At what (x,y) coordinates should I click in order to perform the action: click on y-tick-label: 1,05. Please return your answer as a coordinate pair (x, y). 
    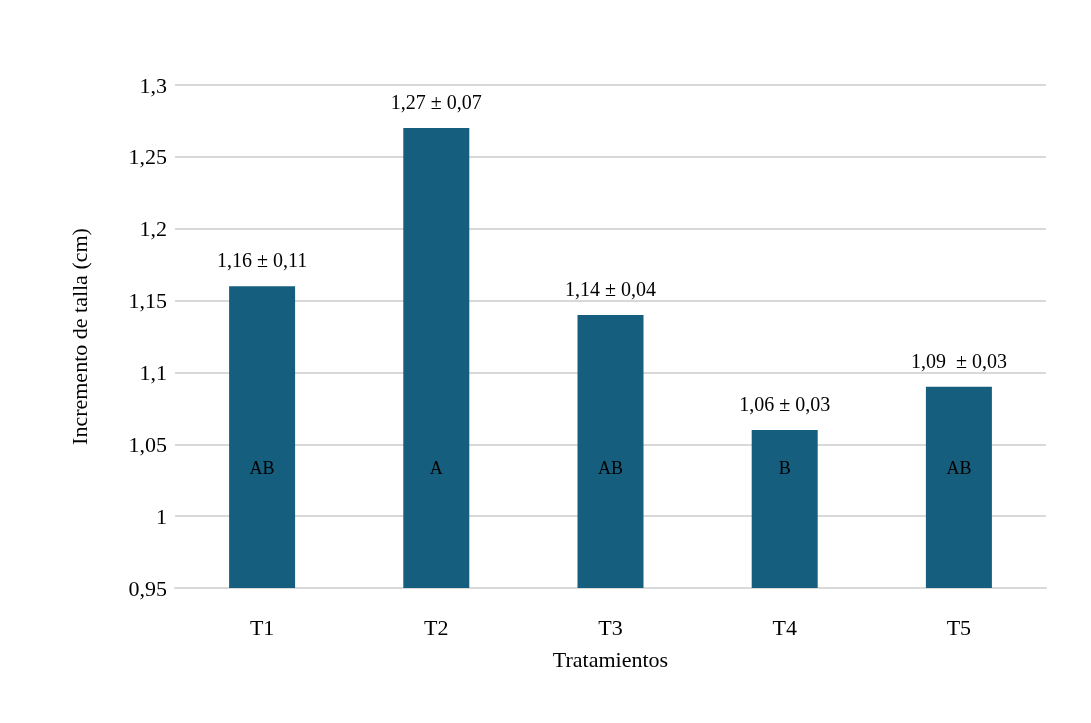
    Looking at the image, I should click on (147, 444).